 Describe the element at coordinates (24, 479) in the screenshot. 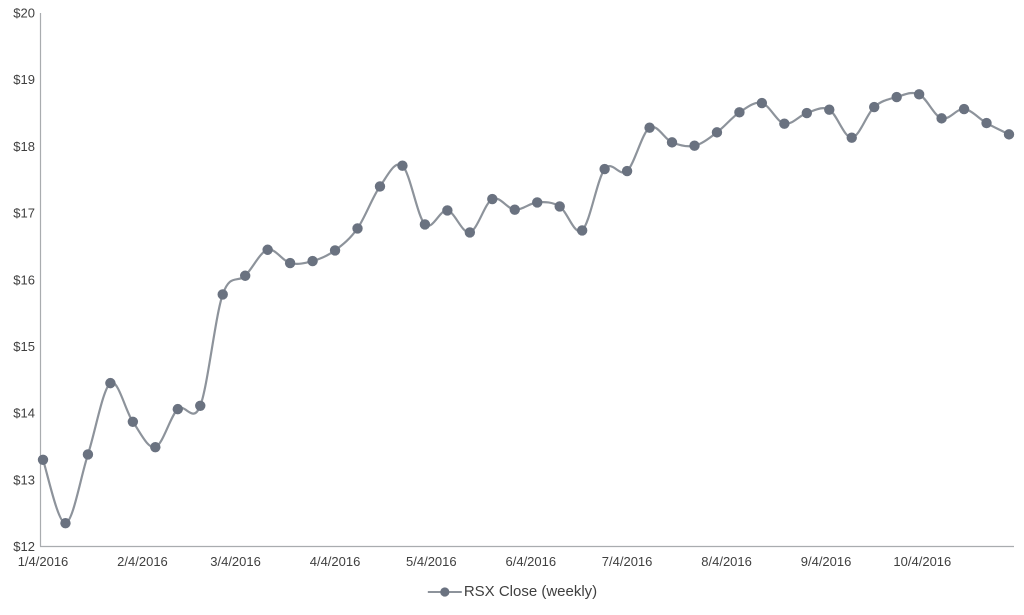

I see `y-axis-tick-label: $13` at that location.